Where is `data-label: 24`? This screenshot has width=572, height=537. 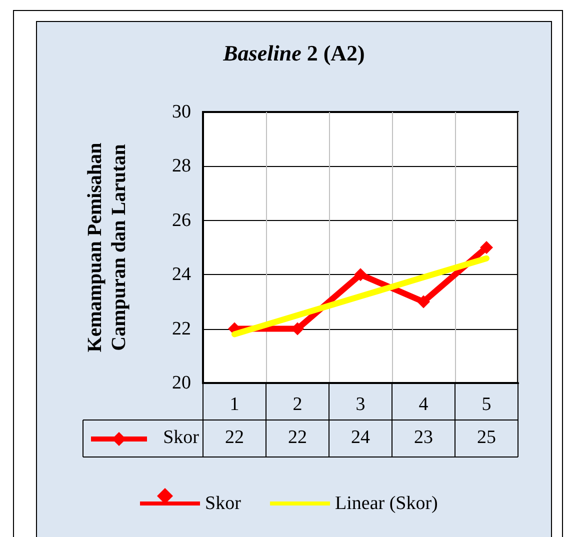
data-label: 24 is located at coordinates (360, 437).